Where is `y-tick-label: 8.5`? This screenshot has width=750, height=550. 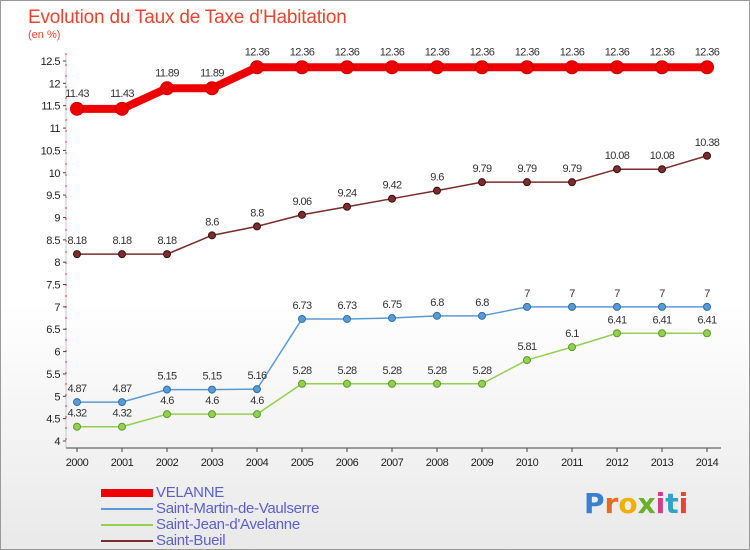
y-tick-label: 8.5 is located at coordinates (53, 241).